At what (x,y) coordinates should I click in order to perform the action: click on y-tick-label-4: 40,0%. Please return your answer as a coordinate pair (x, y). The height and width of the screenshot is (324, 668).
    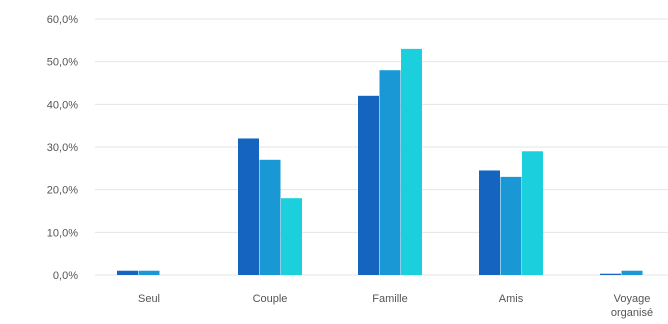
    Looking at the image, I should click on (62, 105).